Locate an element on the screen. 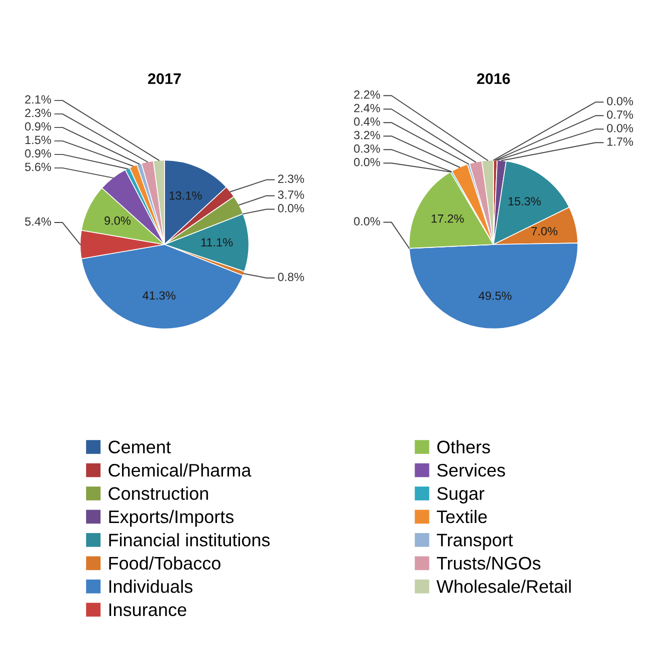 Image resolution: width=658 pixels, height=645 pixels. legend-label: Transport is located at coordinates (474, 542).